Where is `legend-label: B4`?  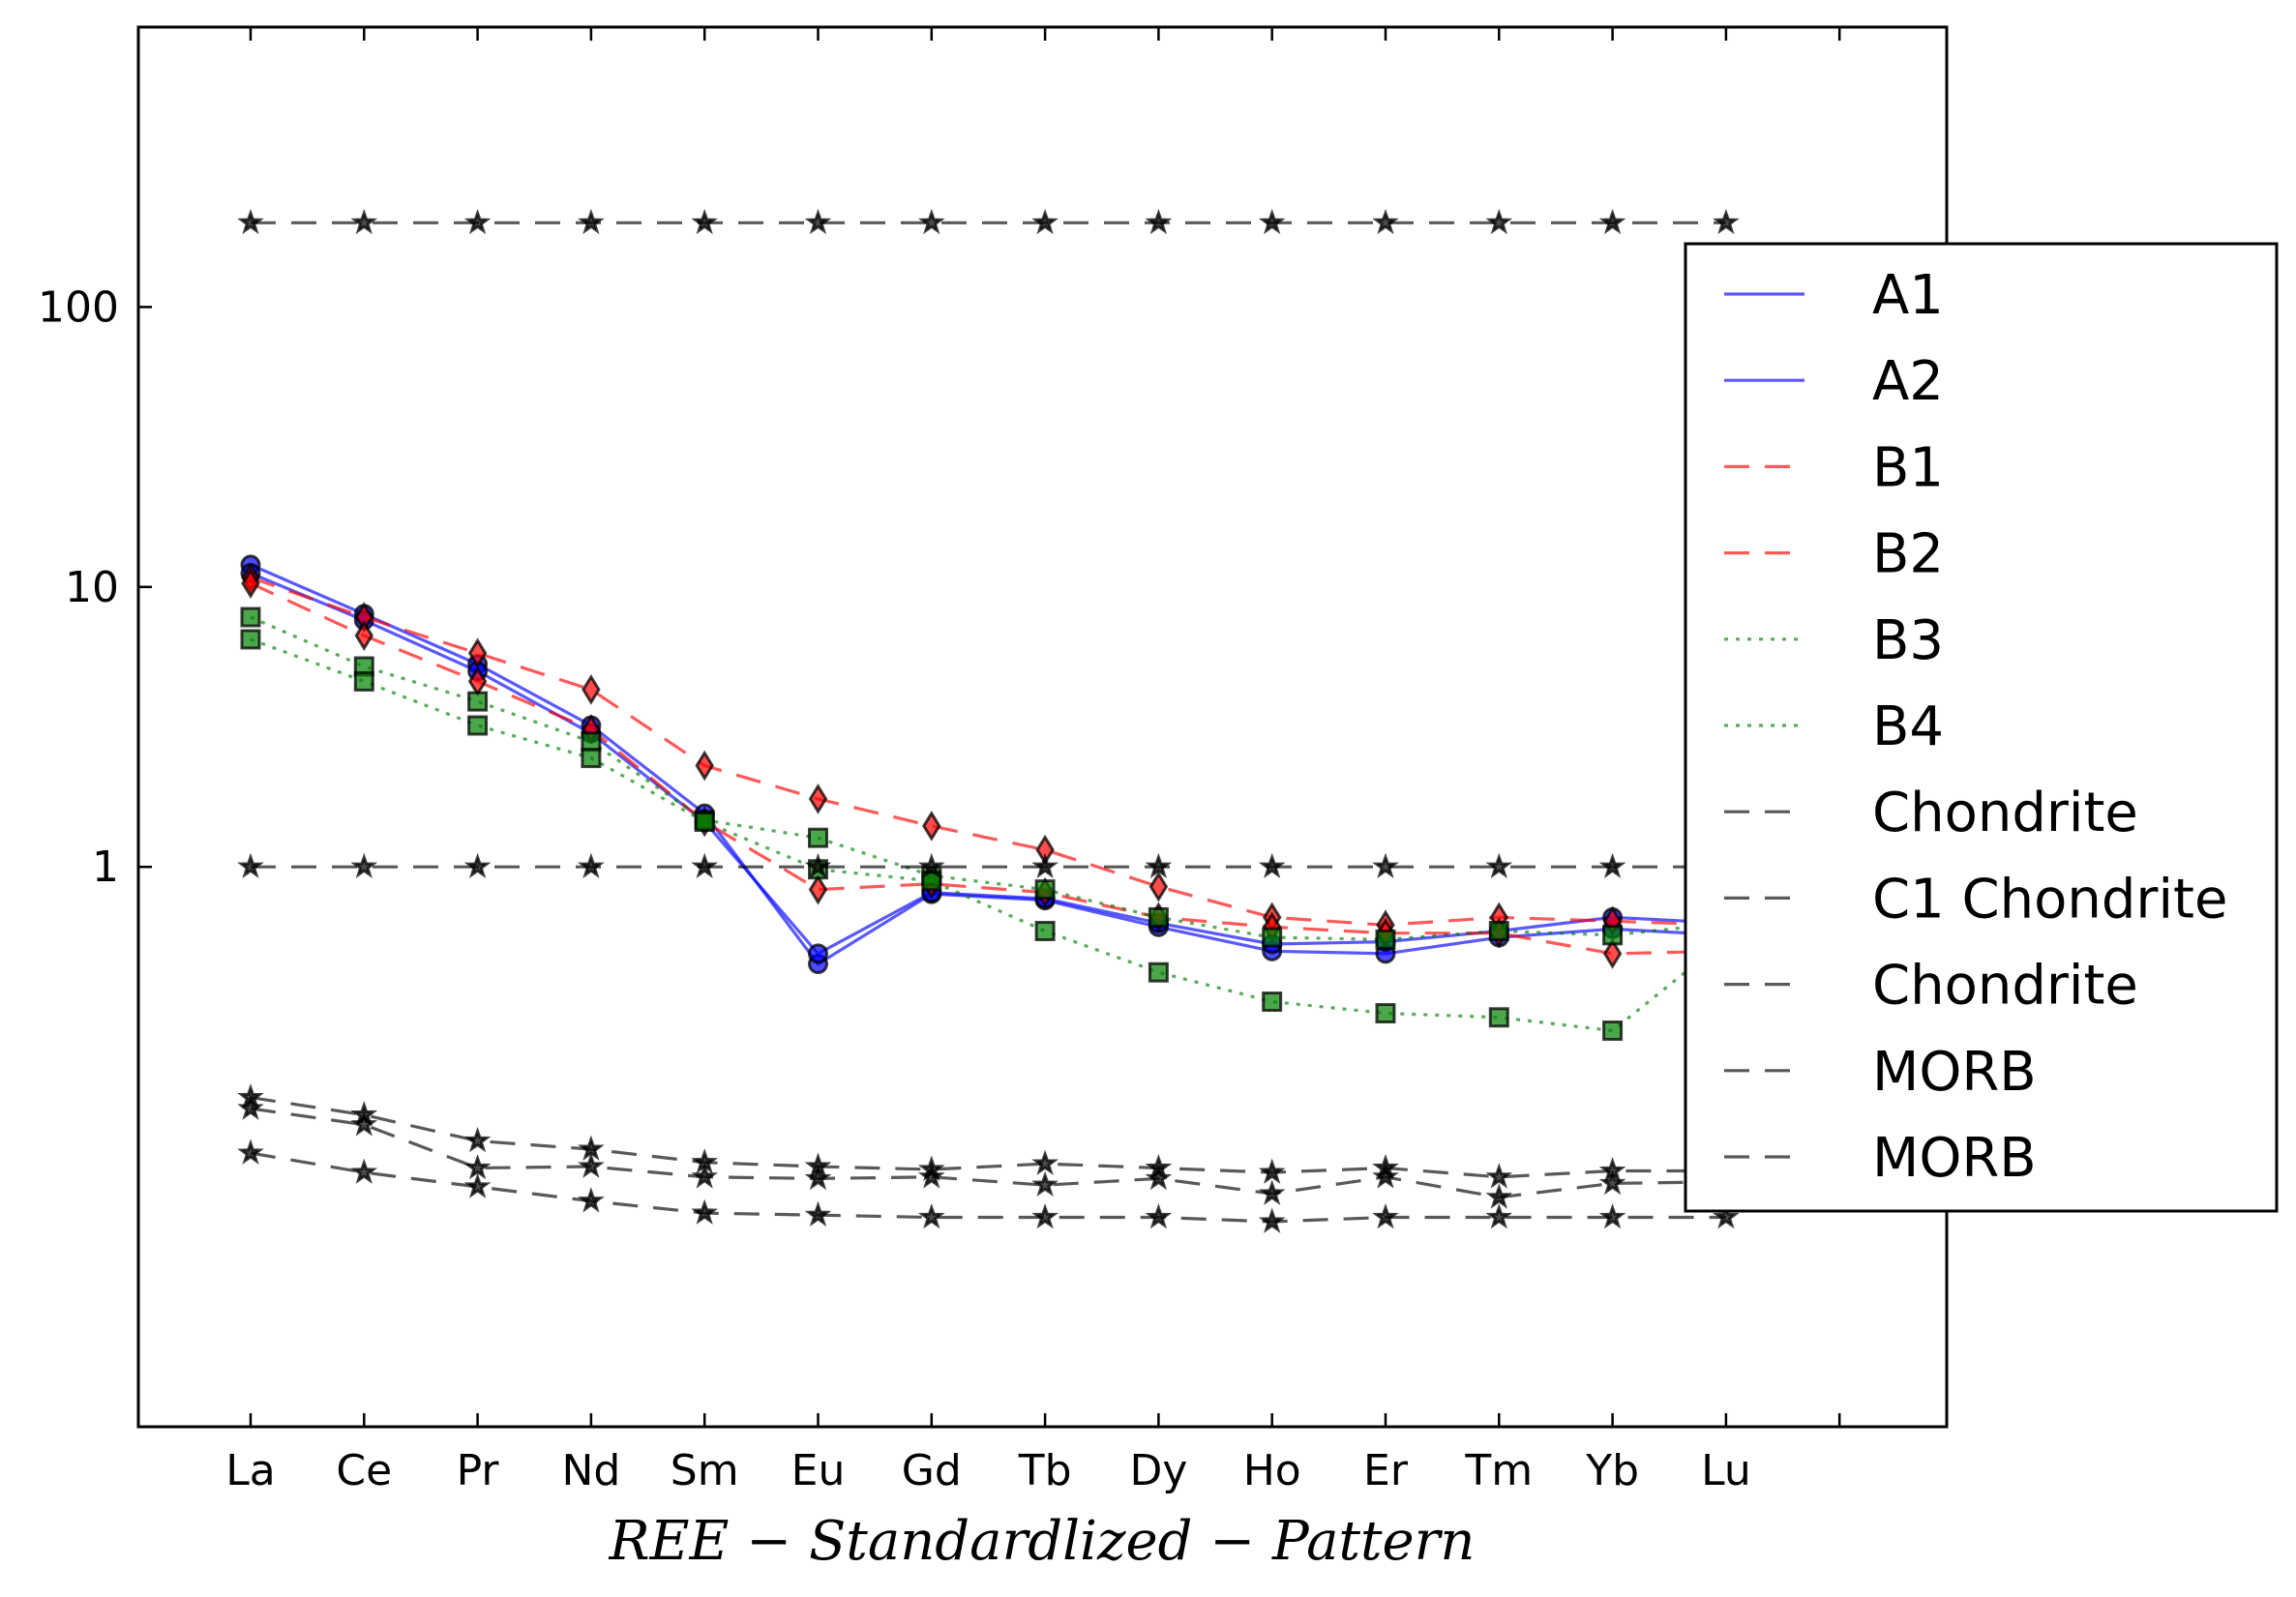 legend-label: B4 is located at coordinates (1908, 726).